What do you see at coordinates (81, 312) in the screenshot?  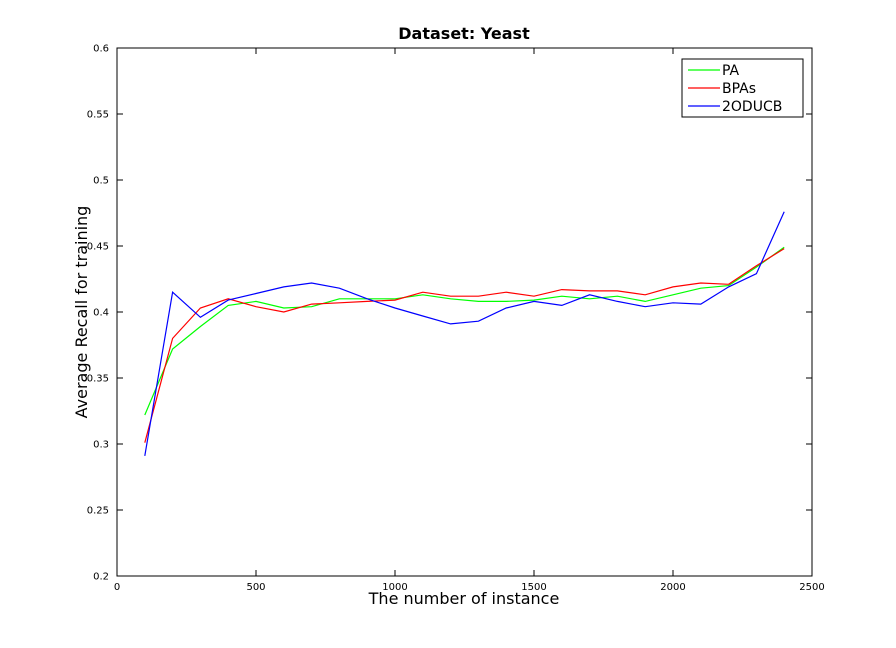 I see `y-axis-label: Average Recall for training` at bounding box center [81, 312].